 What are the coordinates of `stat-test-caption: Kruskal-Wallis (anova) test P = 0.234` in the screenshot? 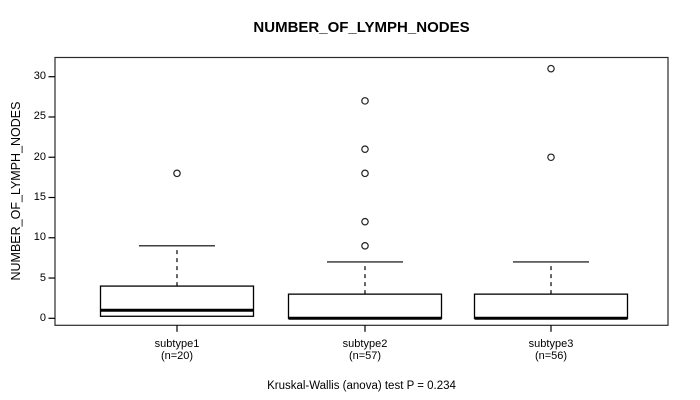 It's located at (361, 386).